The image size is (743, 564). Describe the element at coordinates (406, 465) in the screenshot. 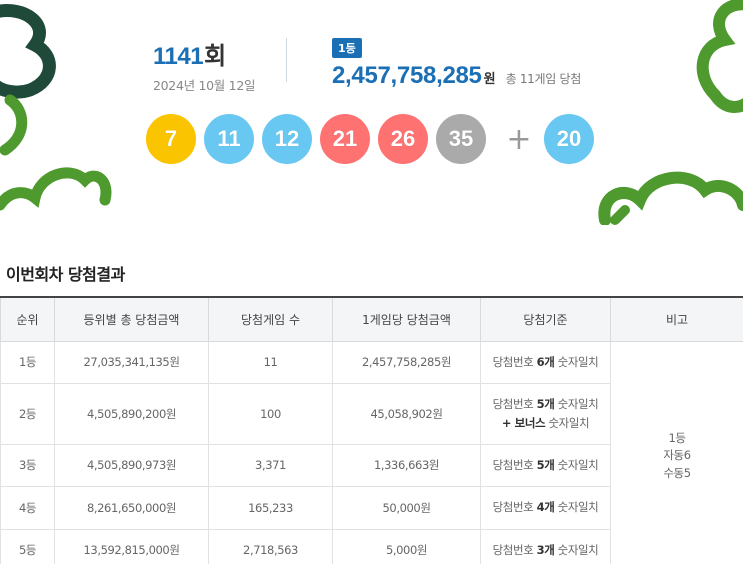

I see `cell-per-game-prize: 1,336,663원` at that location.